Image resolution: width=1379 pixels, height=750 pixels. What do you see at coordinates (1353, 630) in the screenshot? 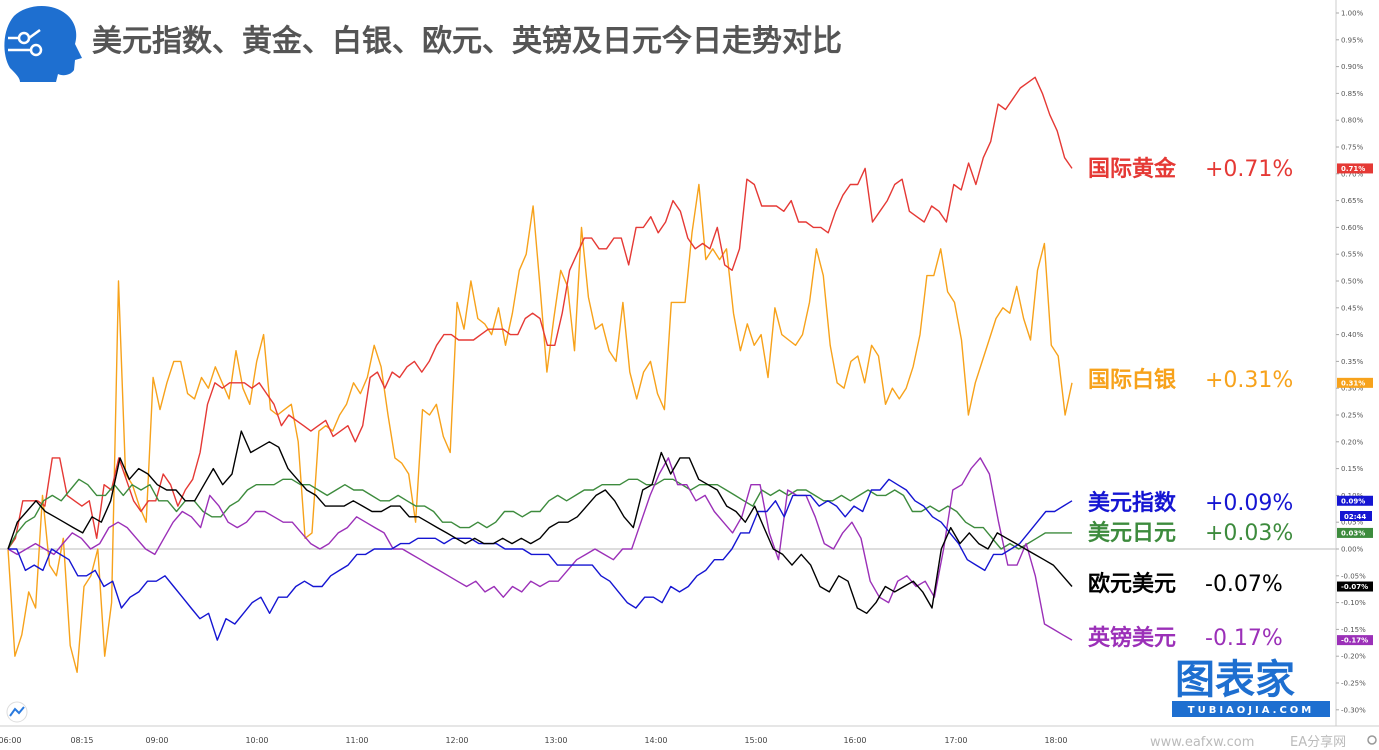
I see `y-tick-label: -0.15%` at bounding box center [1353, 630].